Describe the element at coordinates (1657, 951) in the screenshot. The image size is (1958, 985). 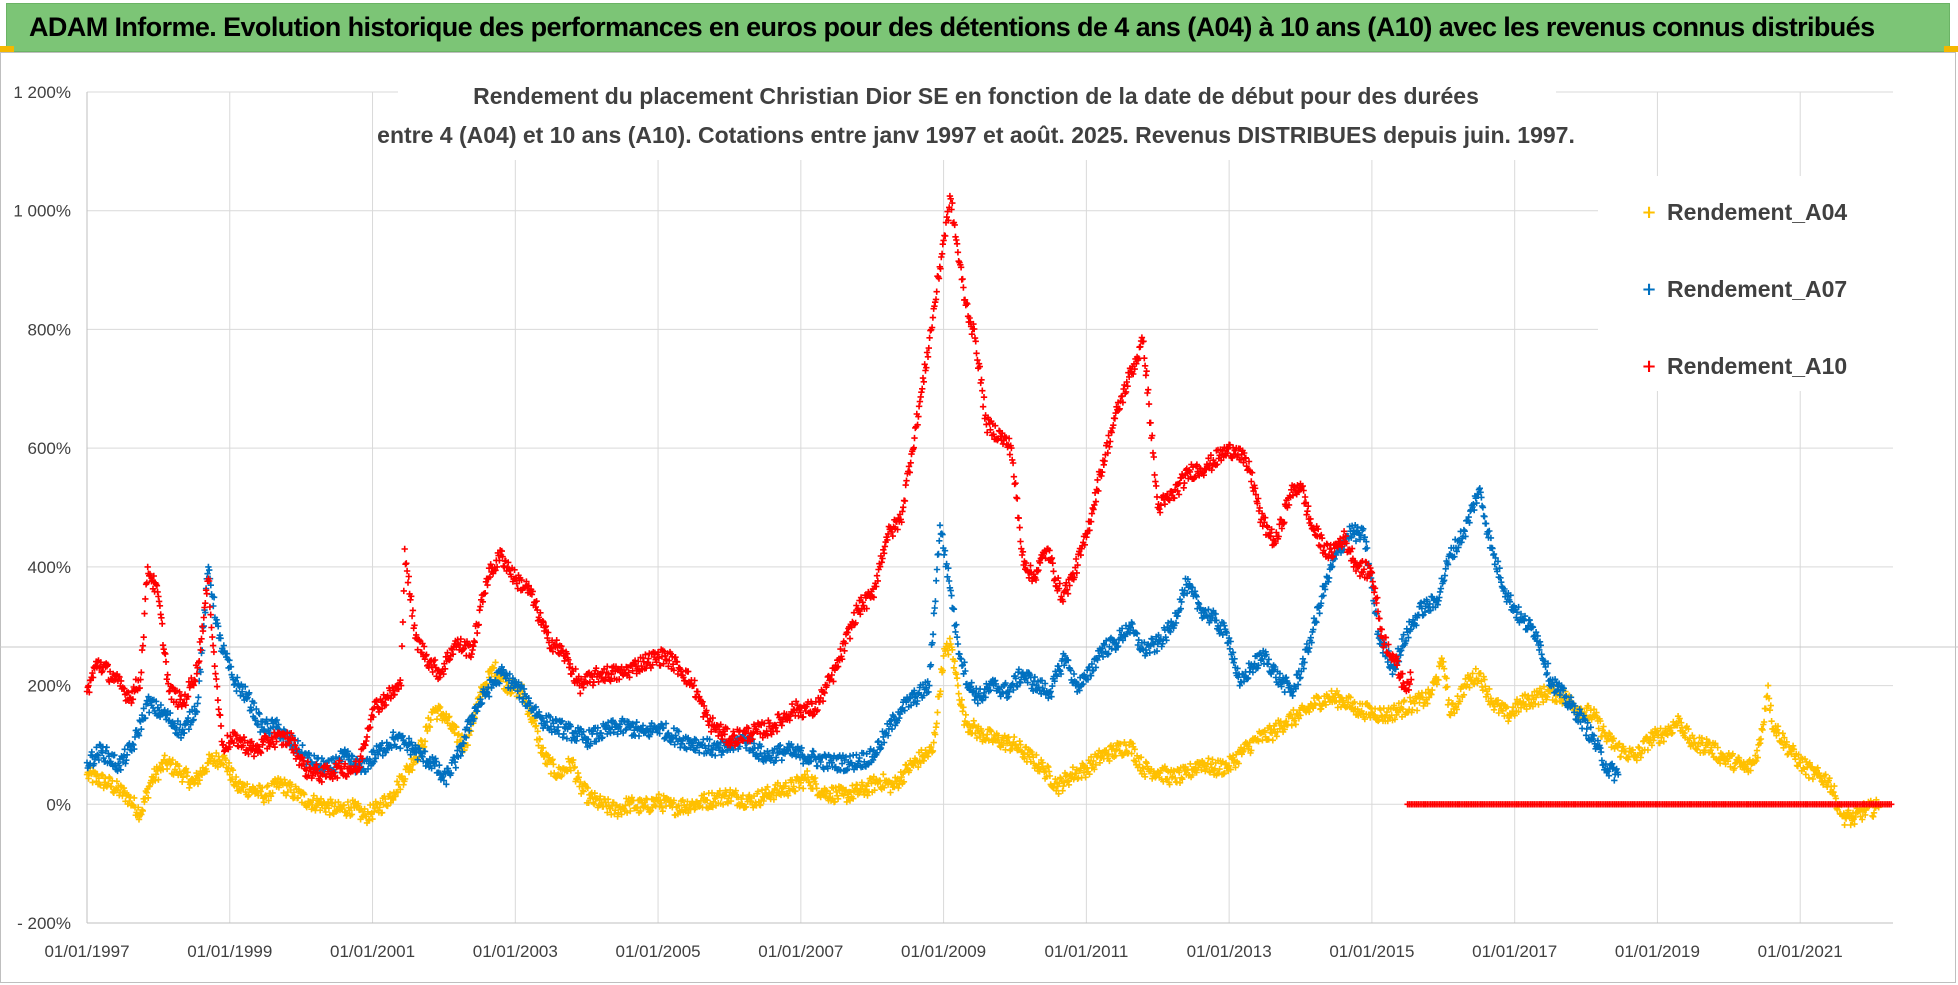
I see `x-tick-label: 01/01/2019` at that location.